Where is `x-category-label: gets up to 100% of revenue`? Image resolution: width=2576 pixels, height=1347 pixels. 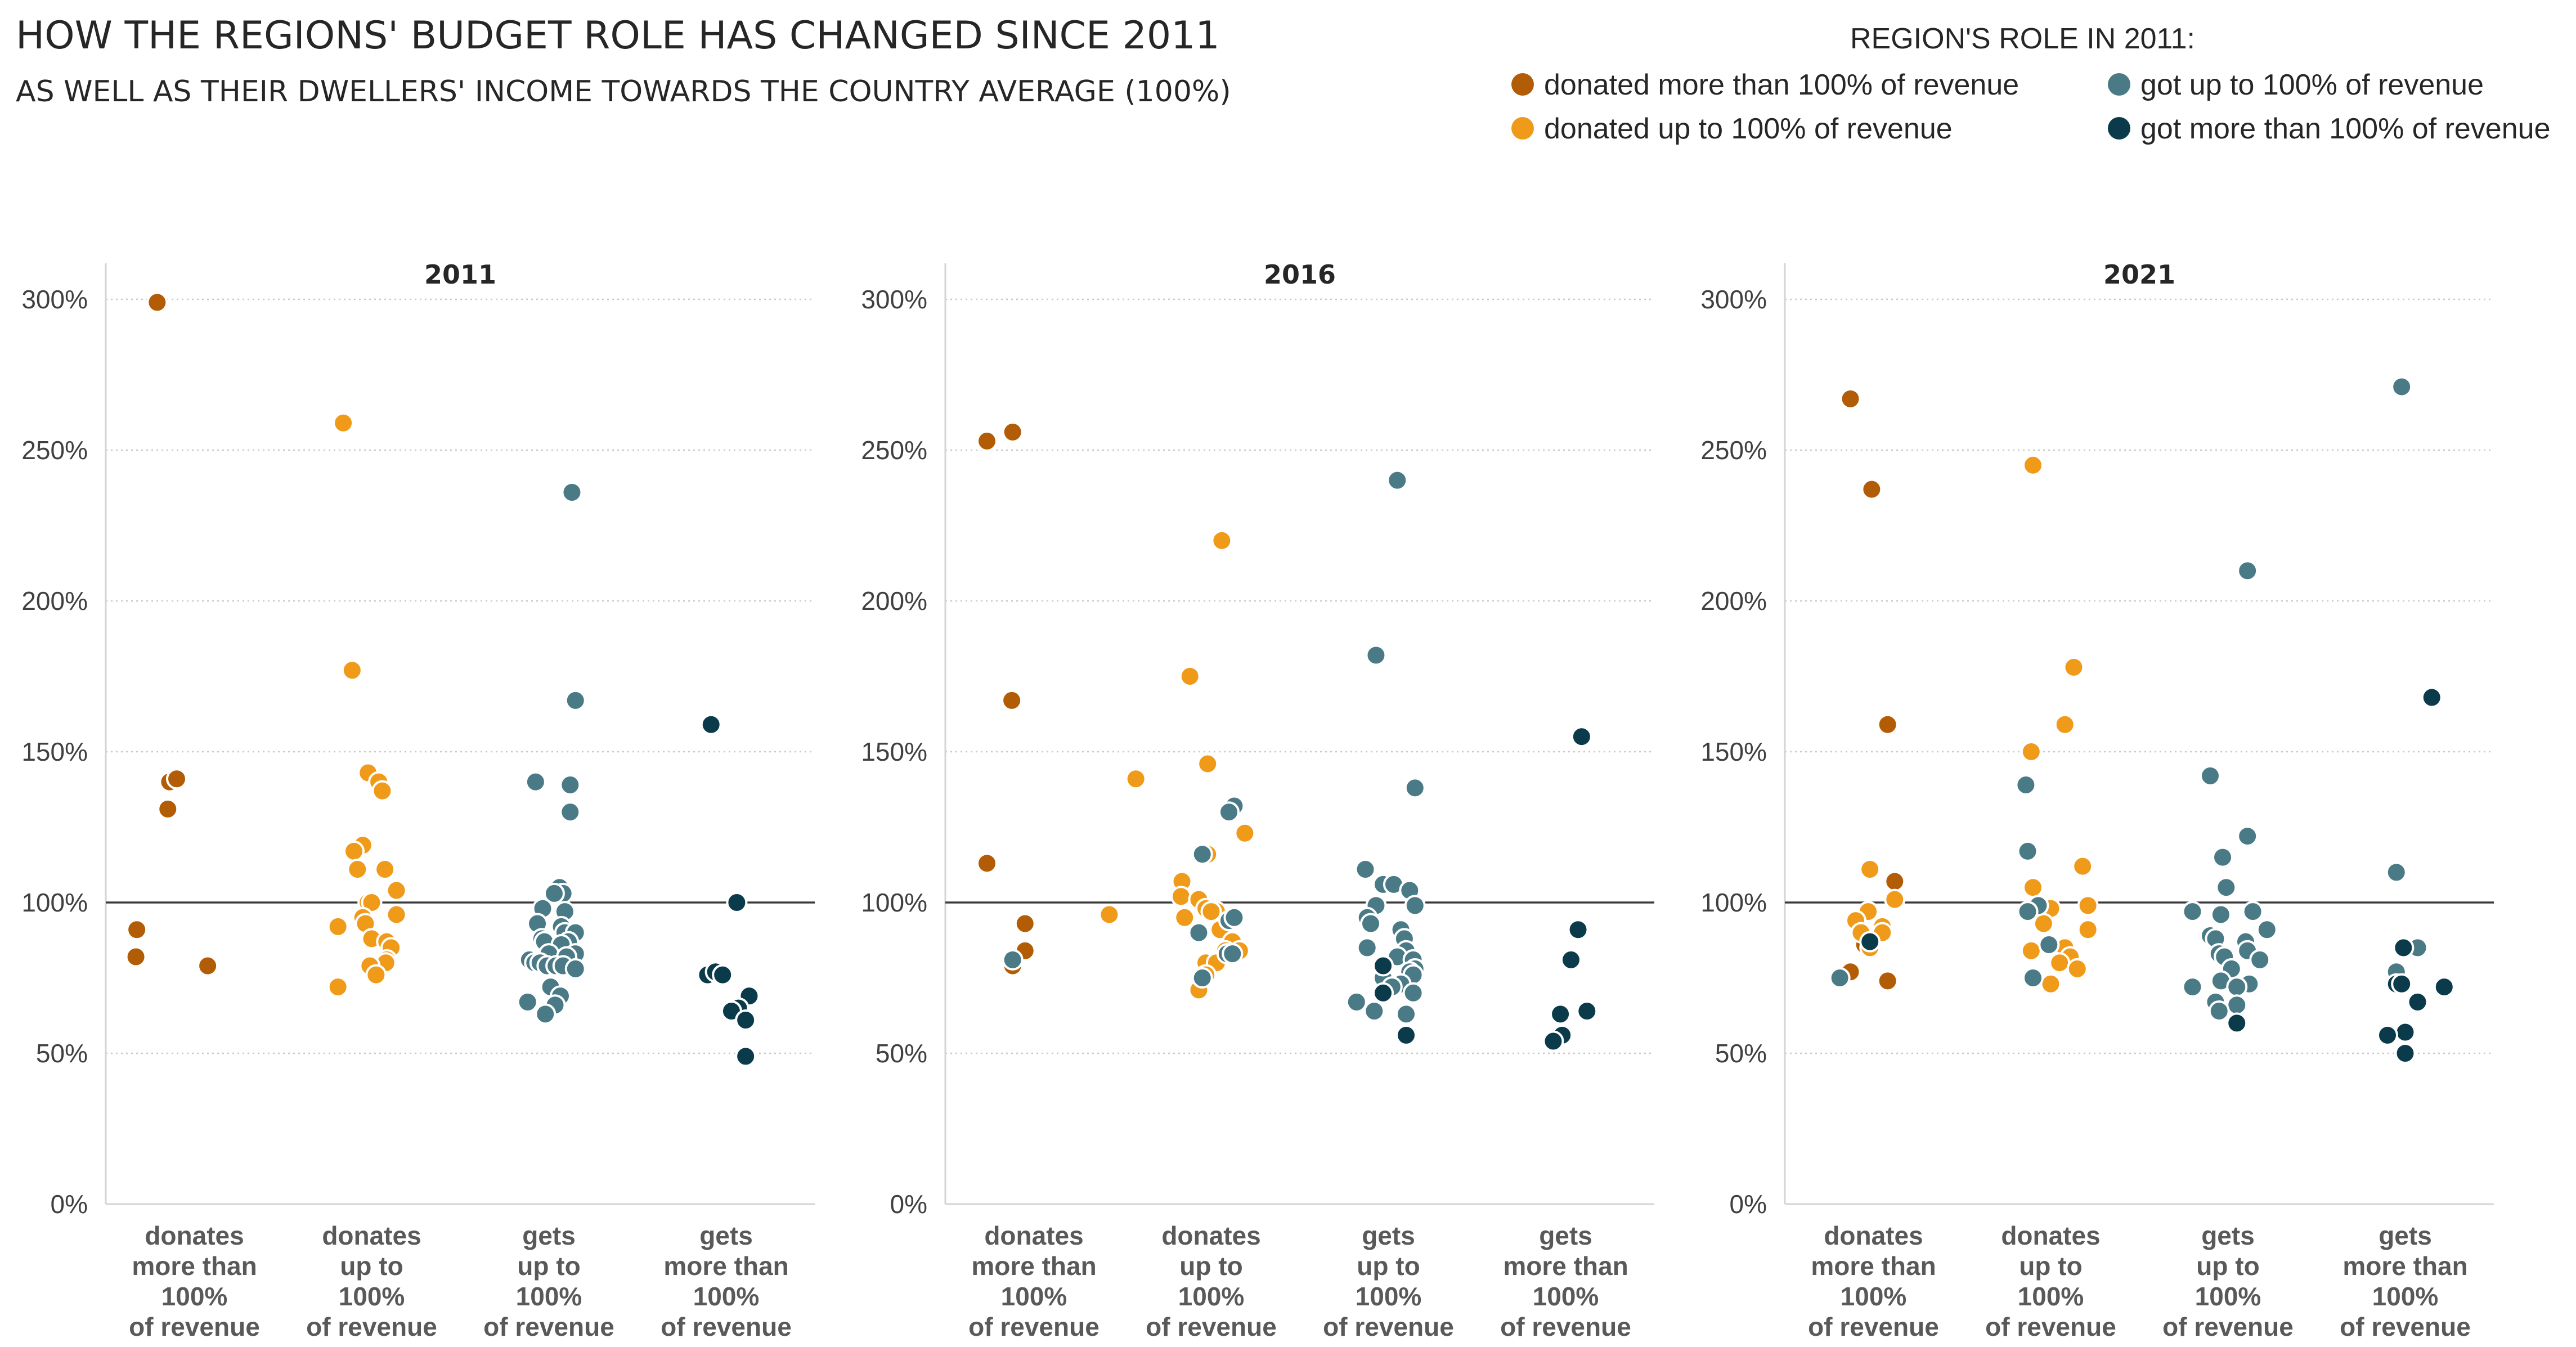
x-category-label: gets up to 100% of revenue is located at coordinates (548, 1281).